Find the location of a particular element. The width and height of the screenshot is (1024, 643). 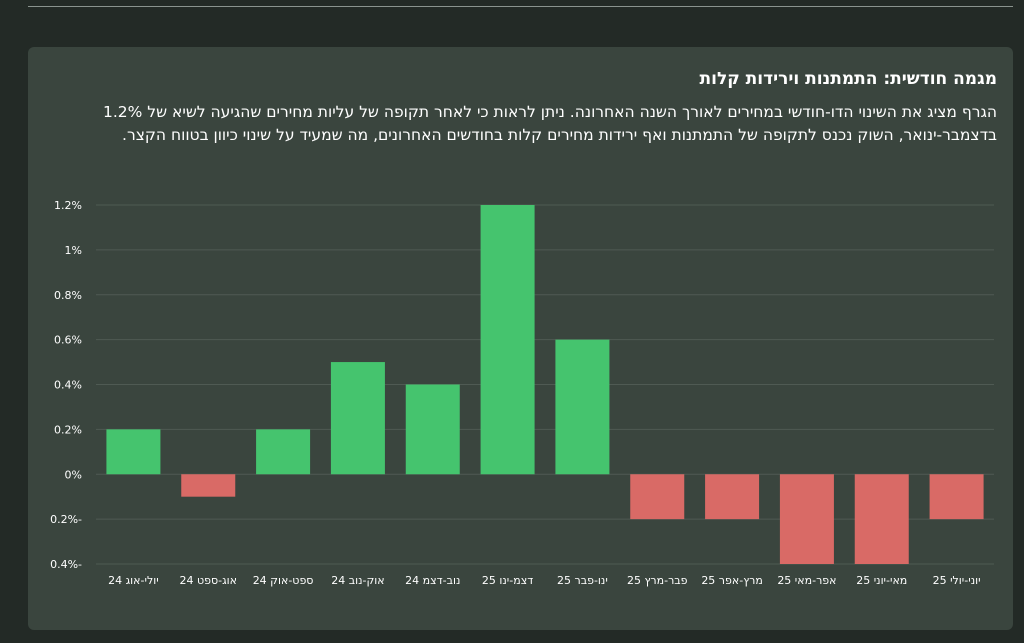

y-tick-label: 0.6% is located at coordinates (68, 340).